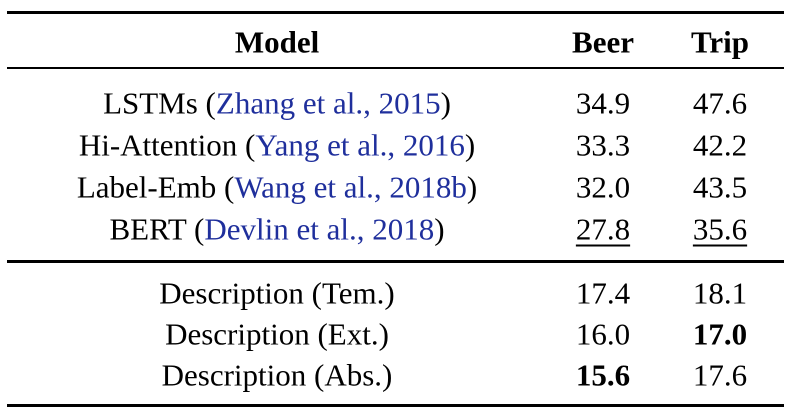 The height and width of the screenshot is (415, 792). What do you see at coordinates (603, 375) in the screenshot?
I see `score-cell: 15.6` at bounding box center [603, 375].